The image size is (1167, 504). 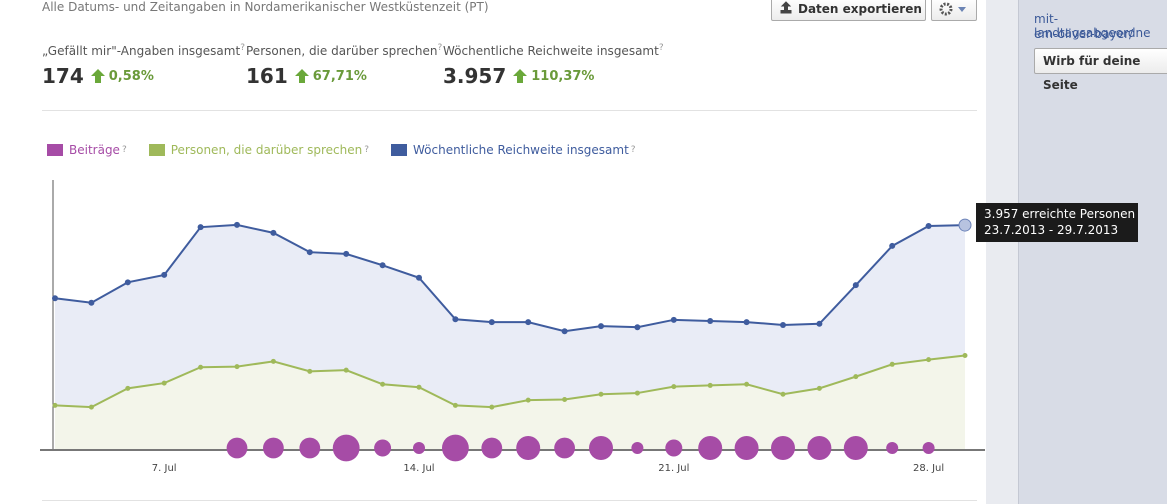 I want to click on area-fill, so click(x=510, y=402).